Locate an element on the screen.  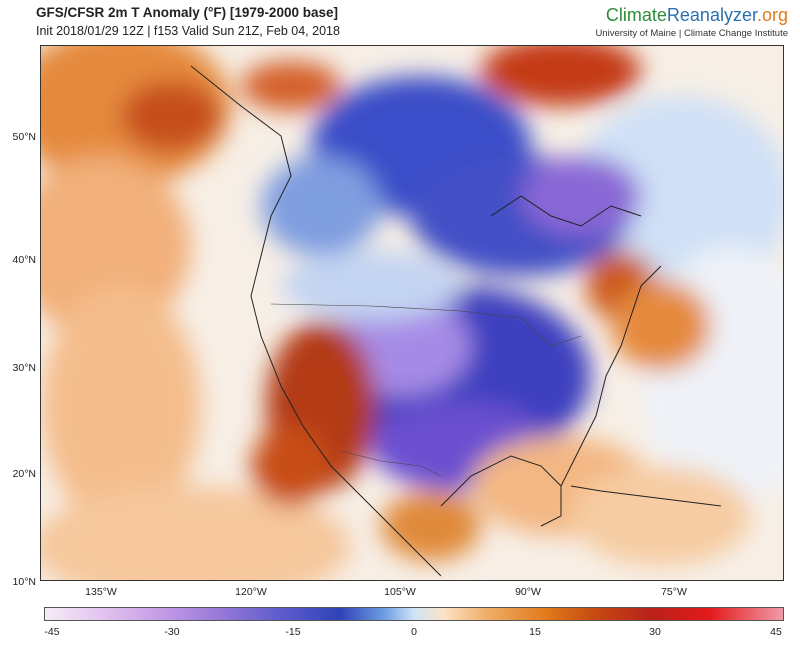
lon-label-120w: 120°W is located at coordinates (251, 592).